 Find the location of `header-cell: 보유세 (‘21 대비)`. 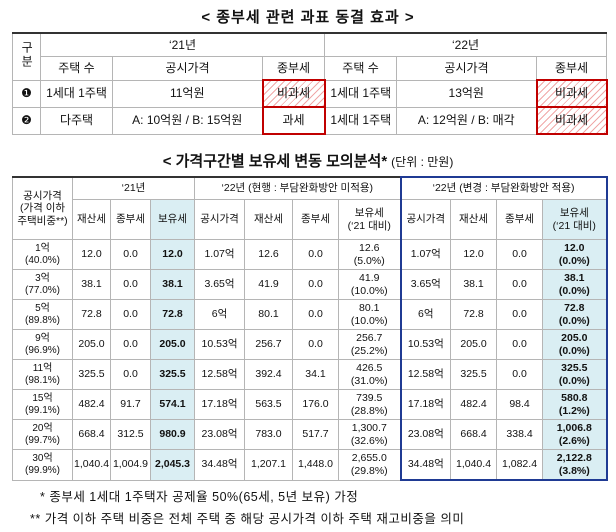

header-cell: 보유세 (‘21 대비) is located at coordinates (575, 219).